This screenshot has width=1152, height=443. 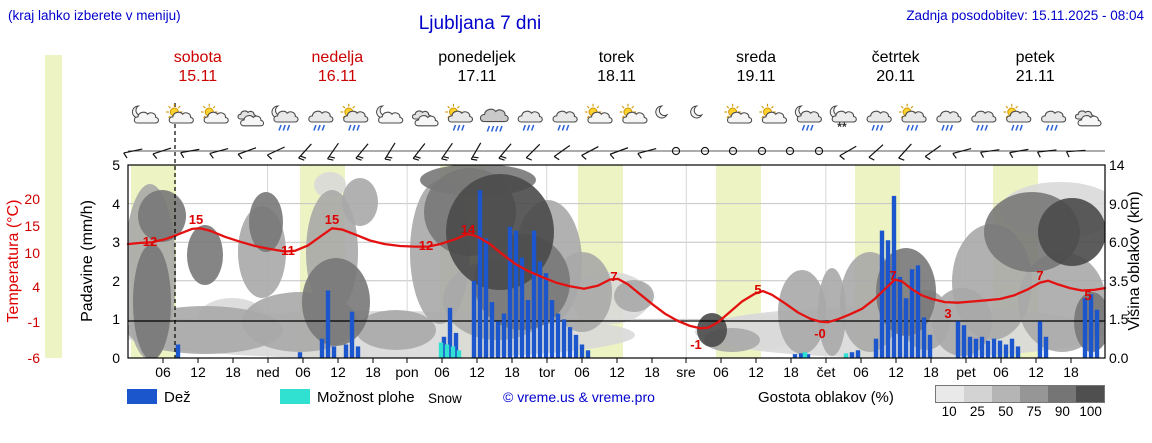 I want to click on cloud-density-ticks: 10 25 50 75 90 100, so click(x=1020, y=411).